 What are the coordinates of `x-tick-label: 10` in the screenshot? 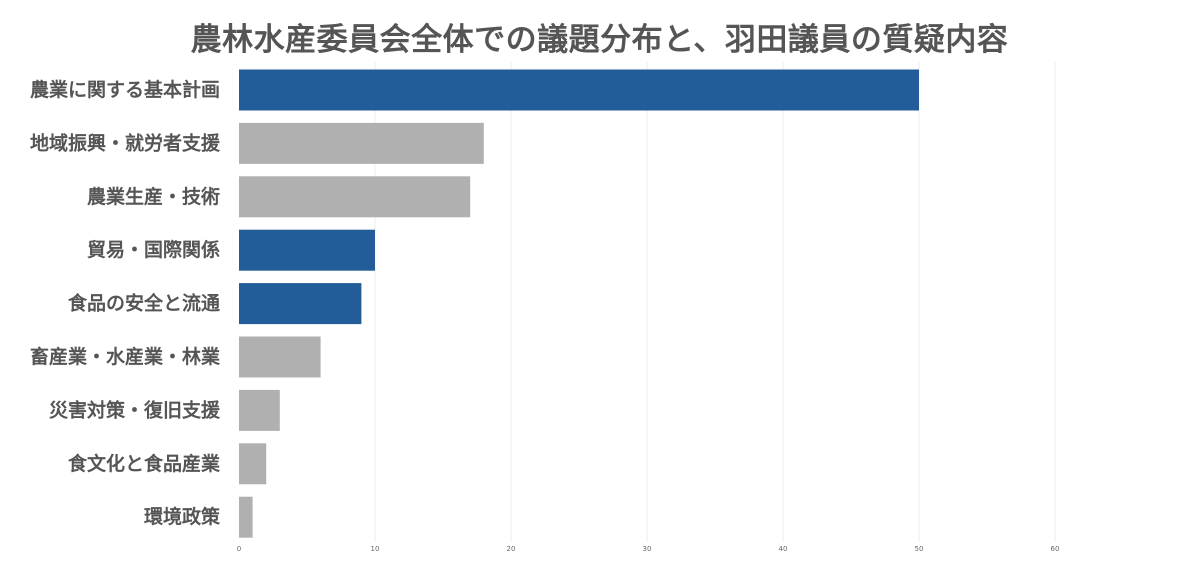 It's located at (375, 549).